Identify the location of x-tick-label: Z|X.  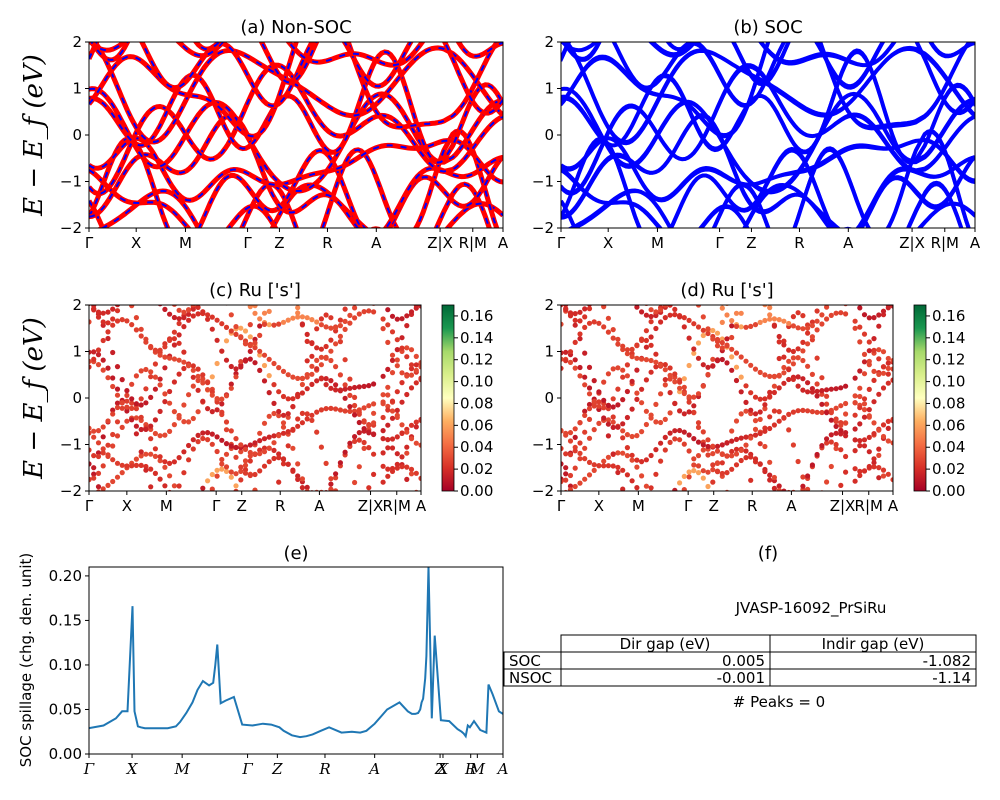
(440, 243).